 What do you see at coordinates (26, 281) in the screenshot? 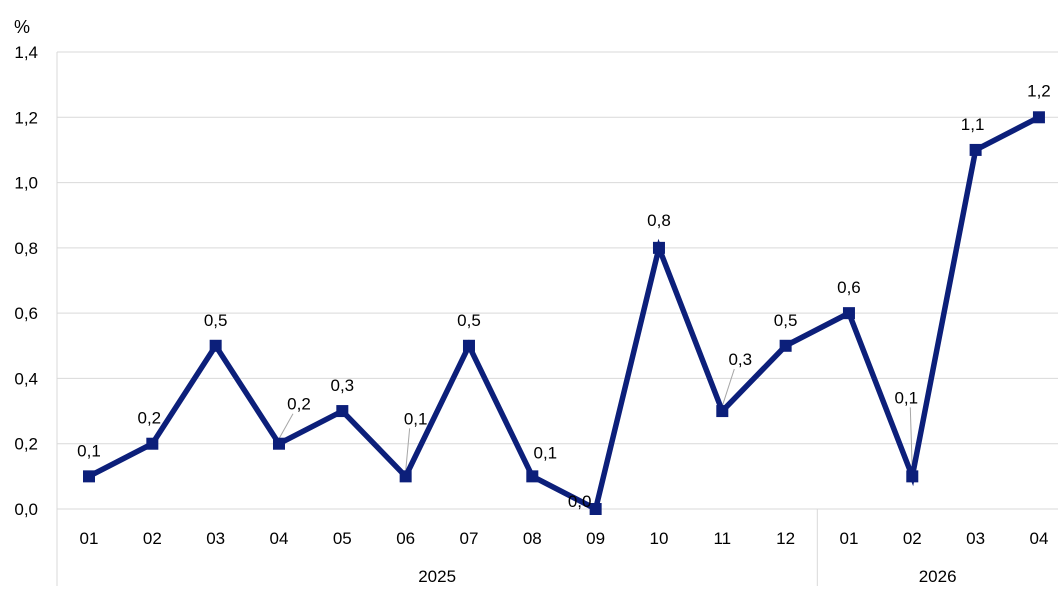
I see `y-axis-tick-labels: 0,0 0,2 0,4 0,6 0,8 1,0 1,2 1,4` at bounding box center [26, 281].